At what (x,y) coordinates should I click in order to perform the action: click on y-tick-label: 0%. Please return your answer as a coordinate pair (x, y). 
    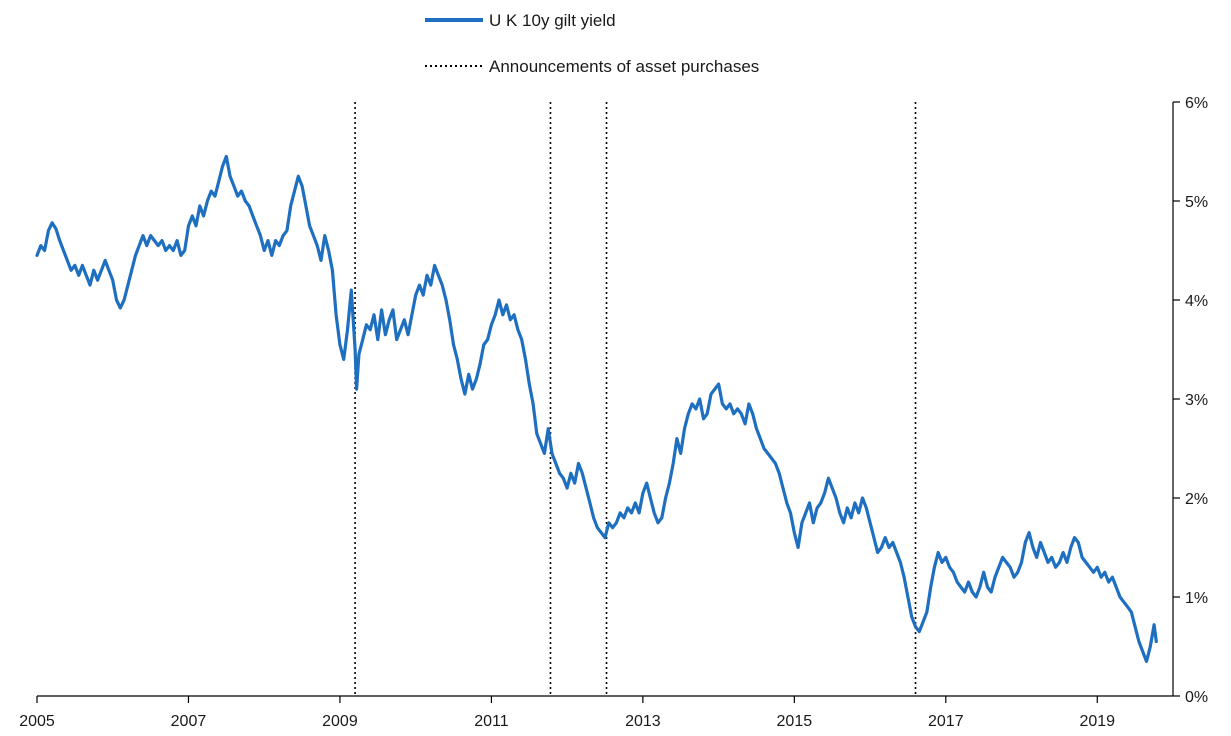
    Looking at the image, I should click on (1196, 697).